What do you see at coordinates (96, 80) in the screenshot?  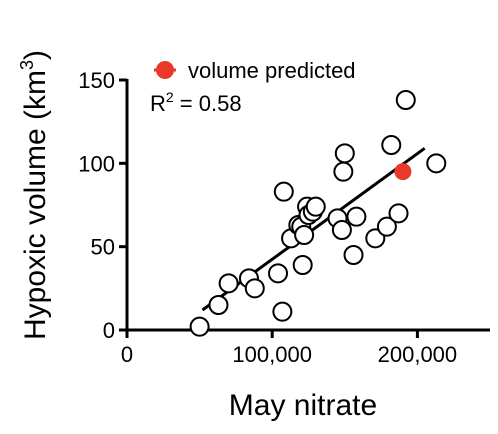 I see `y-tick-label: 150` at bounding box center [96, 80].